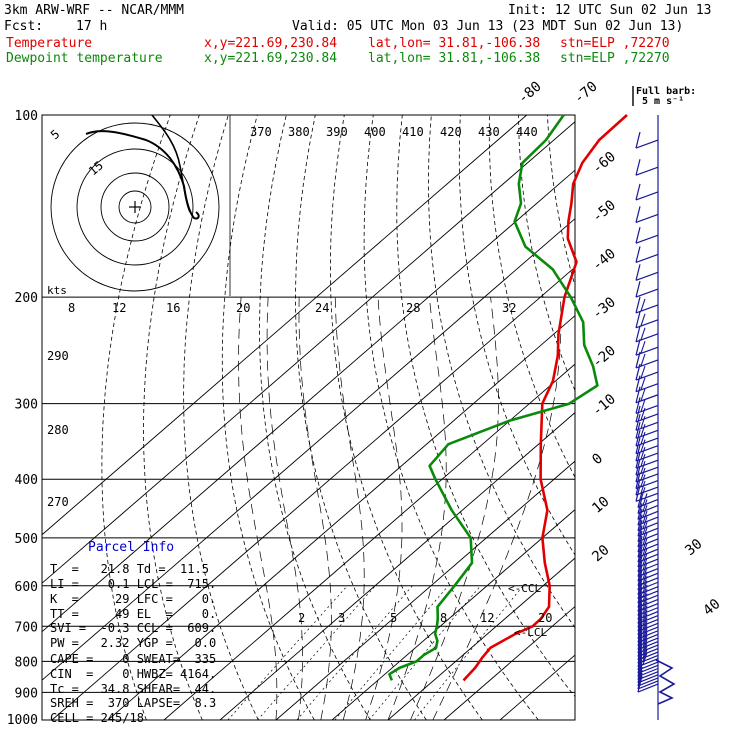 The width and height of the screenshot is (740, 740). What do you see at coordinates (26, 693) in the screenshot?
I see `pressure-tick-label: 900` at bounding box center [26, 693].